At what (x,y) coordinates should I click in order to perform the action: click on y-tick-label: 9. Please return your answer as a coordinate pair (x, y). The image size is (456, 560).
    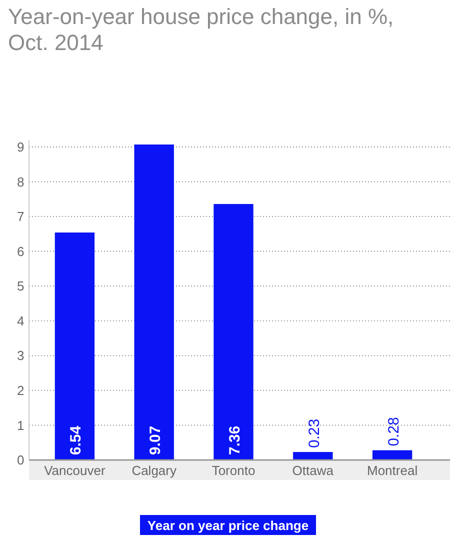
    Looking at the image, I should click on (20, 147).